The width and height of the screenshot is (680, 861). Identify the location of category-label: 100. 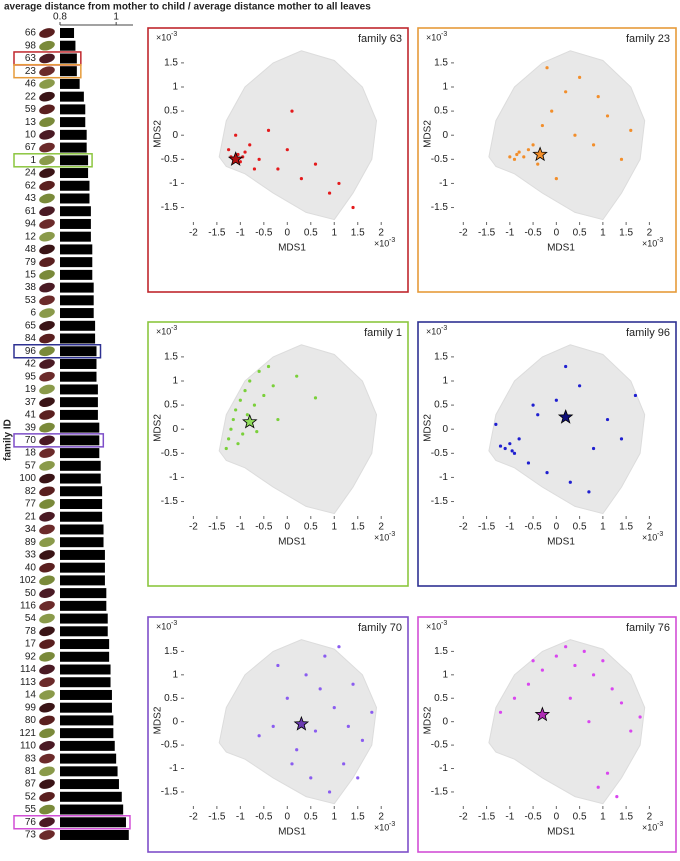
(27, 478).